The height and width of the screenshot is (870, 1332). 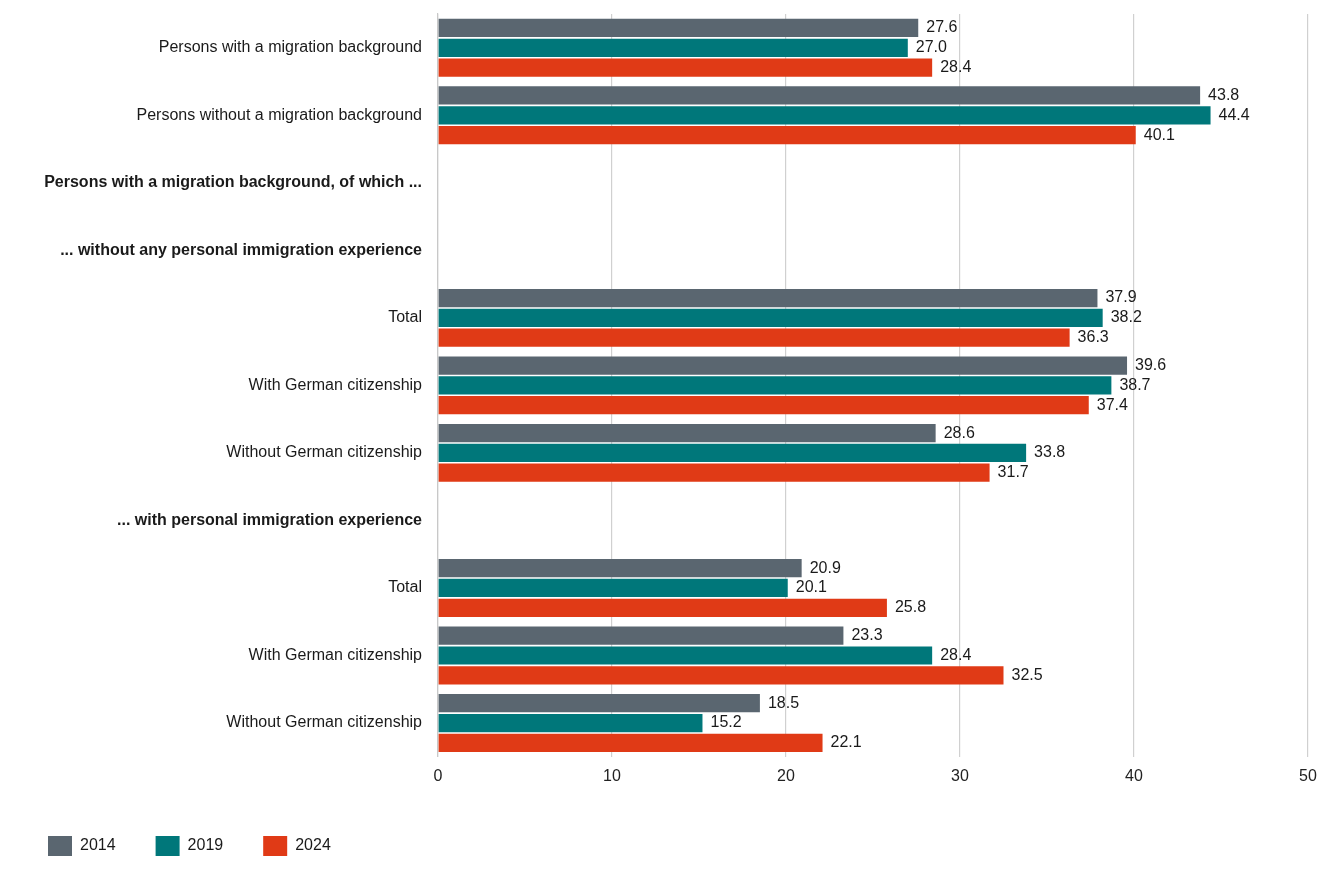 I want to click on x-tick-label: 20, so click(x=786, y=775).